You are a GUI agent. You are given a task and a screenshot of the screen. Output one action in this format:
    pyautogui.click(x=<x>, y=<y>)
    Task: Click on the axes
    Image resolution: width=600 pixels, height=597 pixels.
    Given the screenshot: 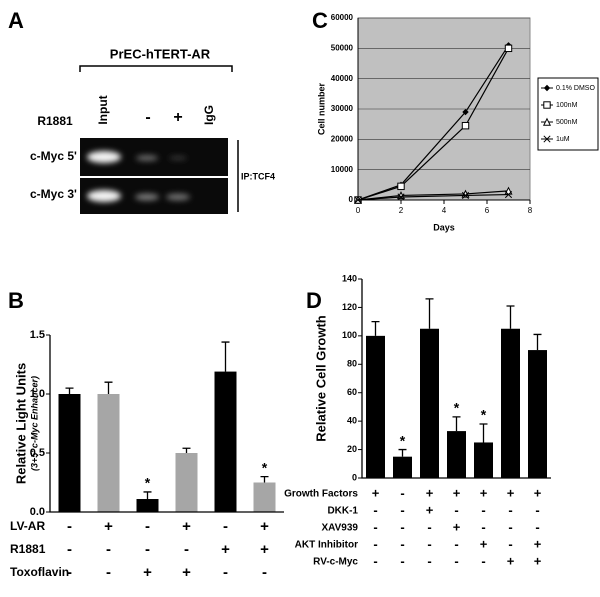 What is the action you would take?
    pyautogui.click(x=456, y=379)
    